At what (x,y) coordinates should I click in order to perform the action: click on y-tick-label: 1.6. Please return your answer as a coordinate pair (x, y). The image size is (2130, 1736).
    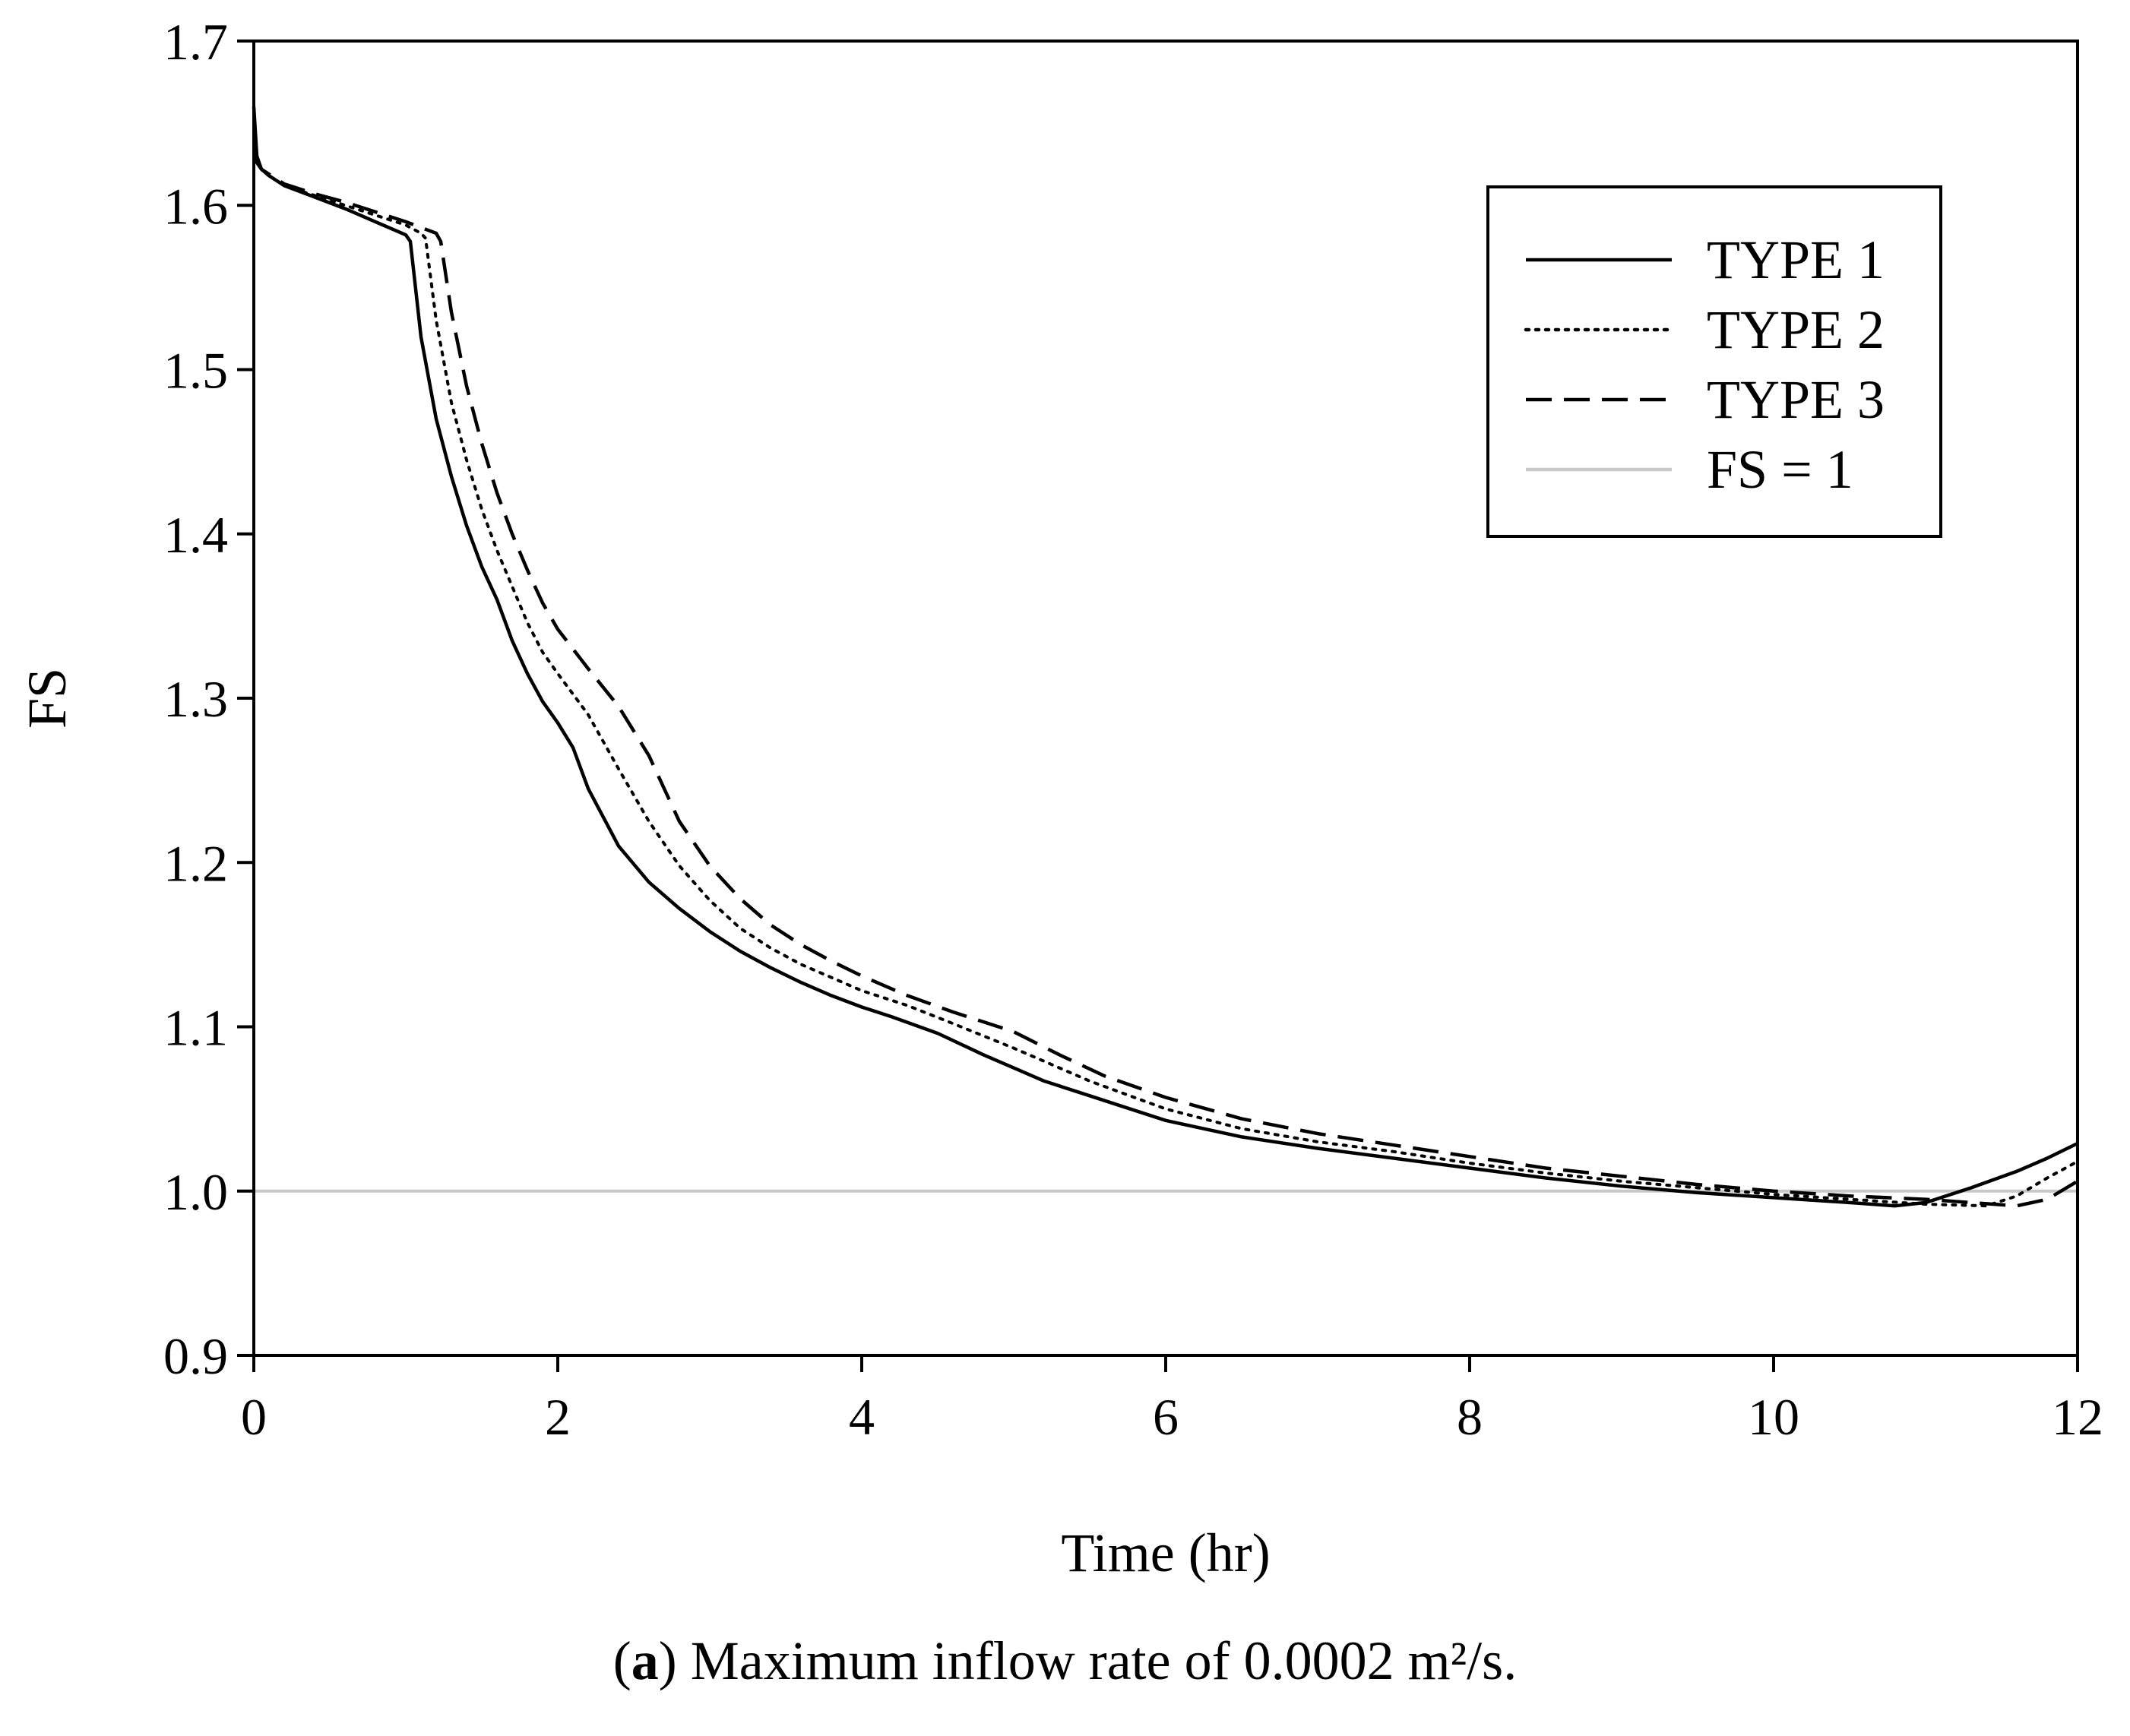
    Looking at the image, I should click on (196, 206).